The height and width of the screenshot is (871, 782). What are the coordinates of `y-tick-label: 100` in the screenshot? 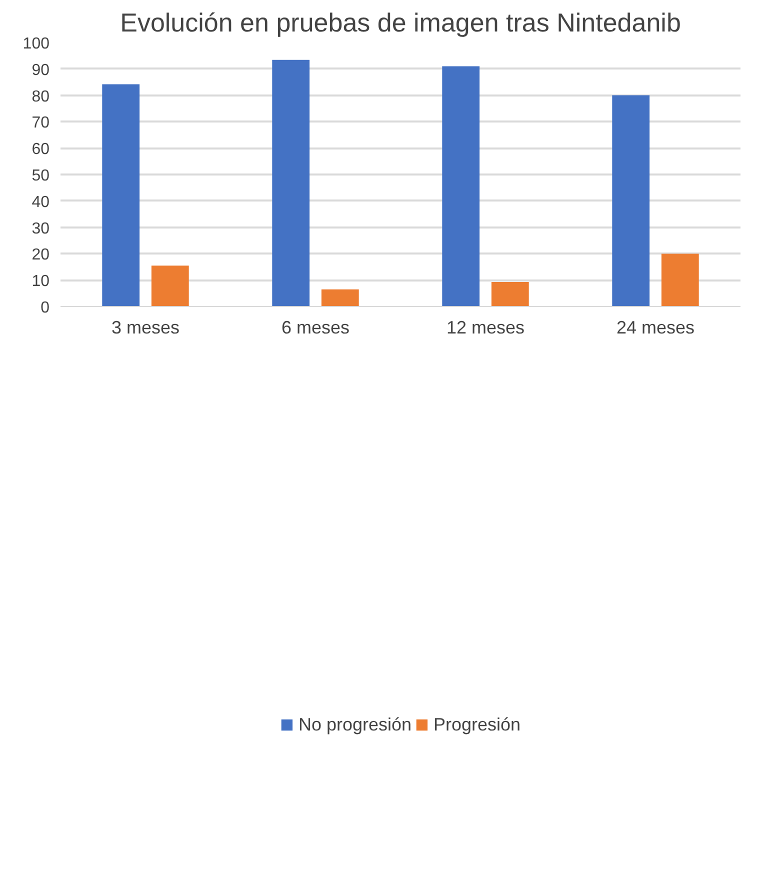 It's located at (36, 44).